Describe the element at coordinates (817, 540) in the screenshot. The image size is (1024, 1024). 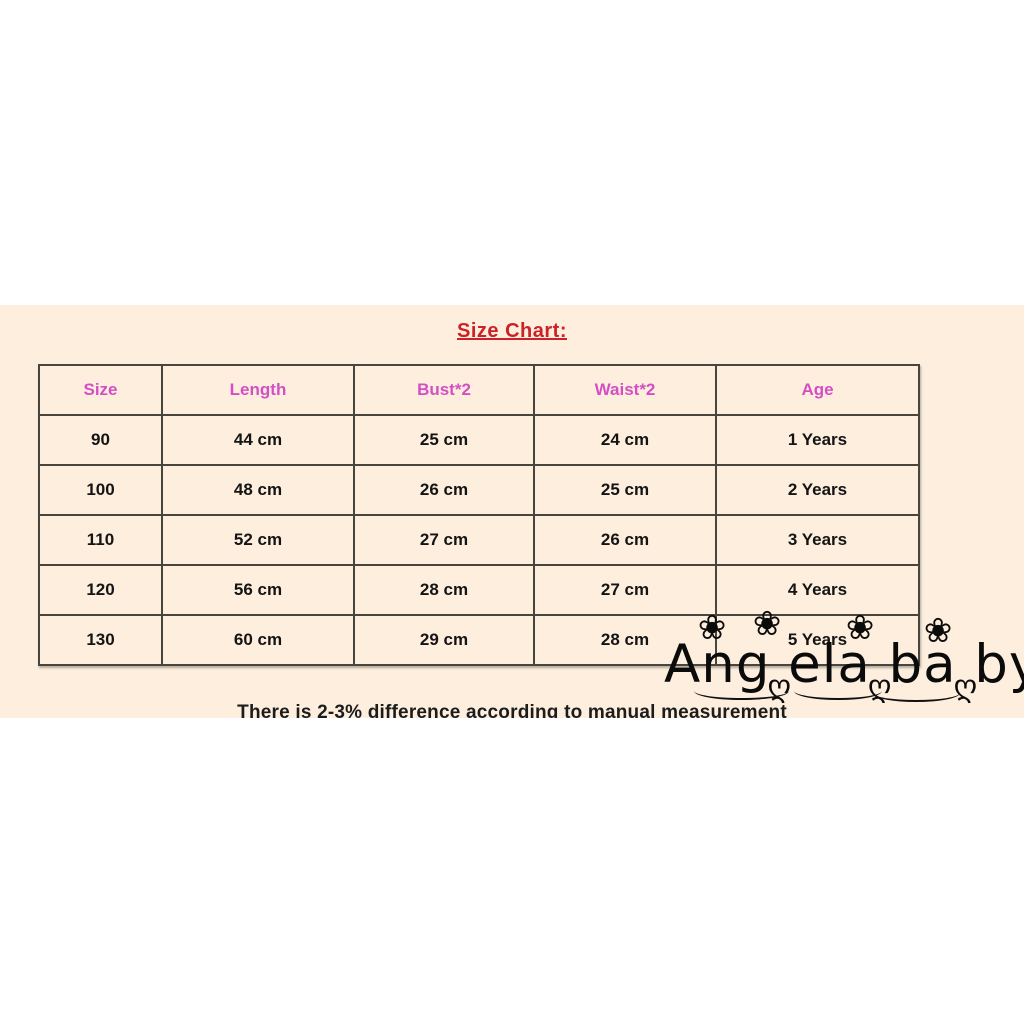
I see `cell-age: 3 Years` at that location.